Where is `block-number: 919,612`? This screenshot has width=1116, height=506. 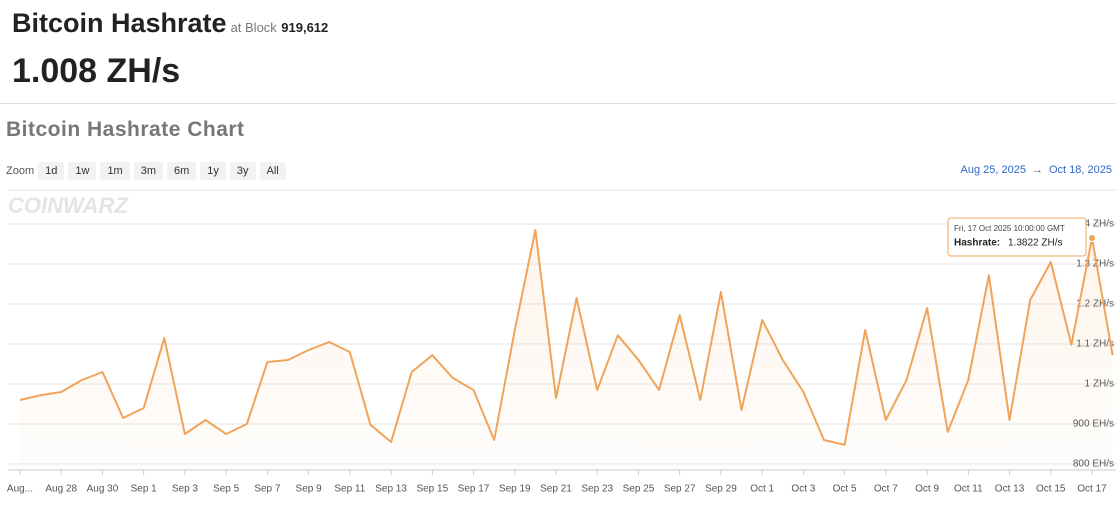 block-number: 919,612 is located at coordinates (305, 27).